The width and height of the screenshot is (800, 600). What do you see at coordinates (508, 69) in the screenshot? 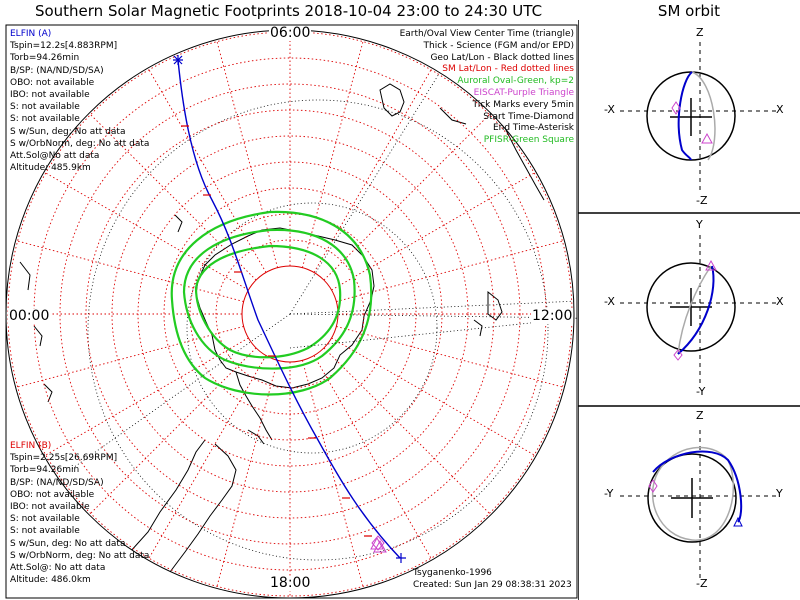
I see `legend-item: SM Lat/Lon - Red dotted lines` at bounding box center [508, 69].